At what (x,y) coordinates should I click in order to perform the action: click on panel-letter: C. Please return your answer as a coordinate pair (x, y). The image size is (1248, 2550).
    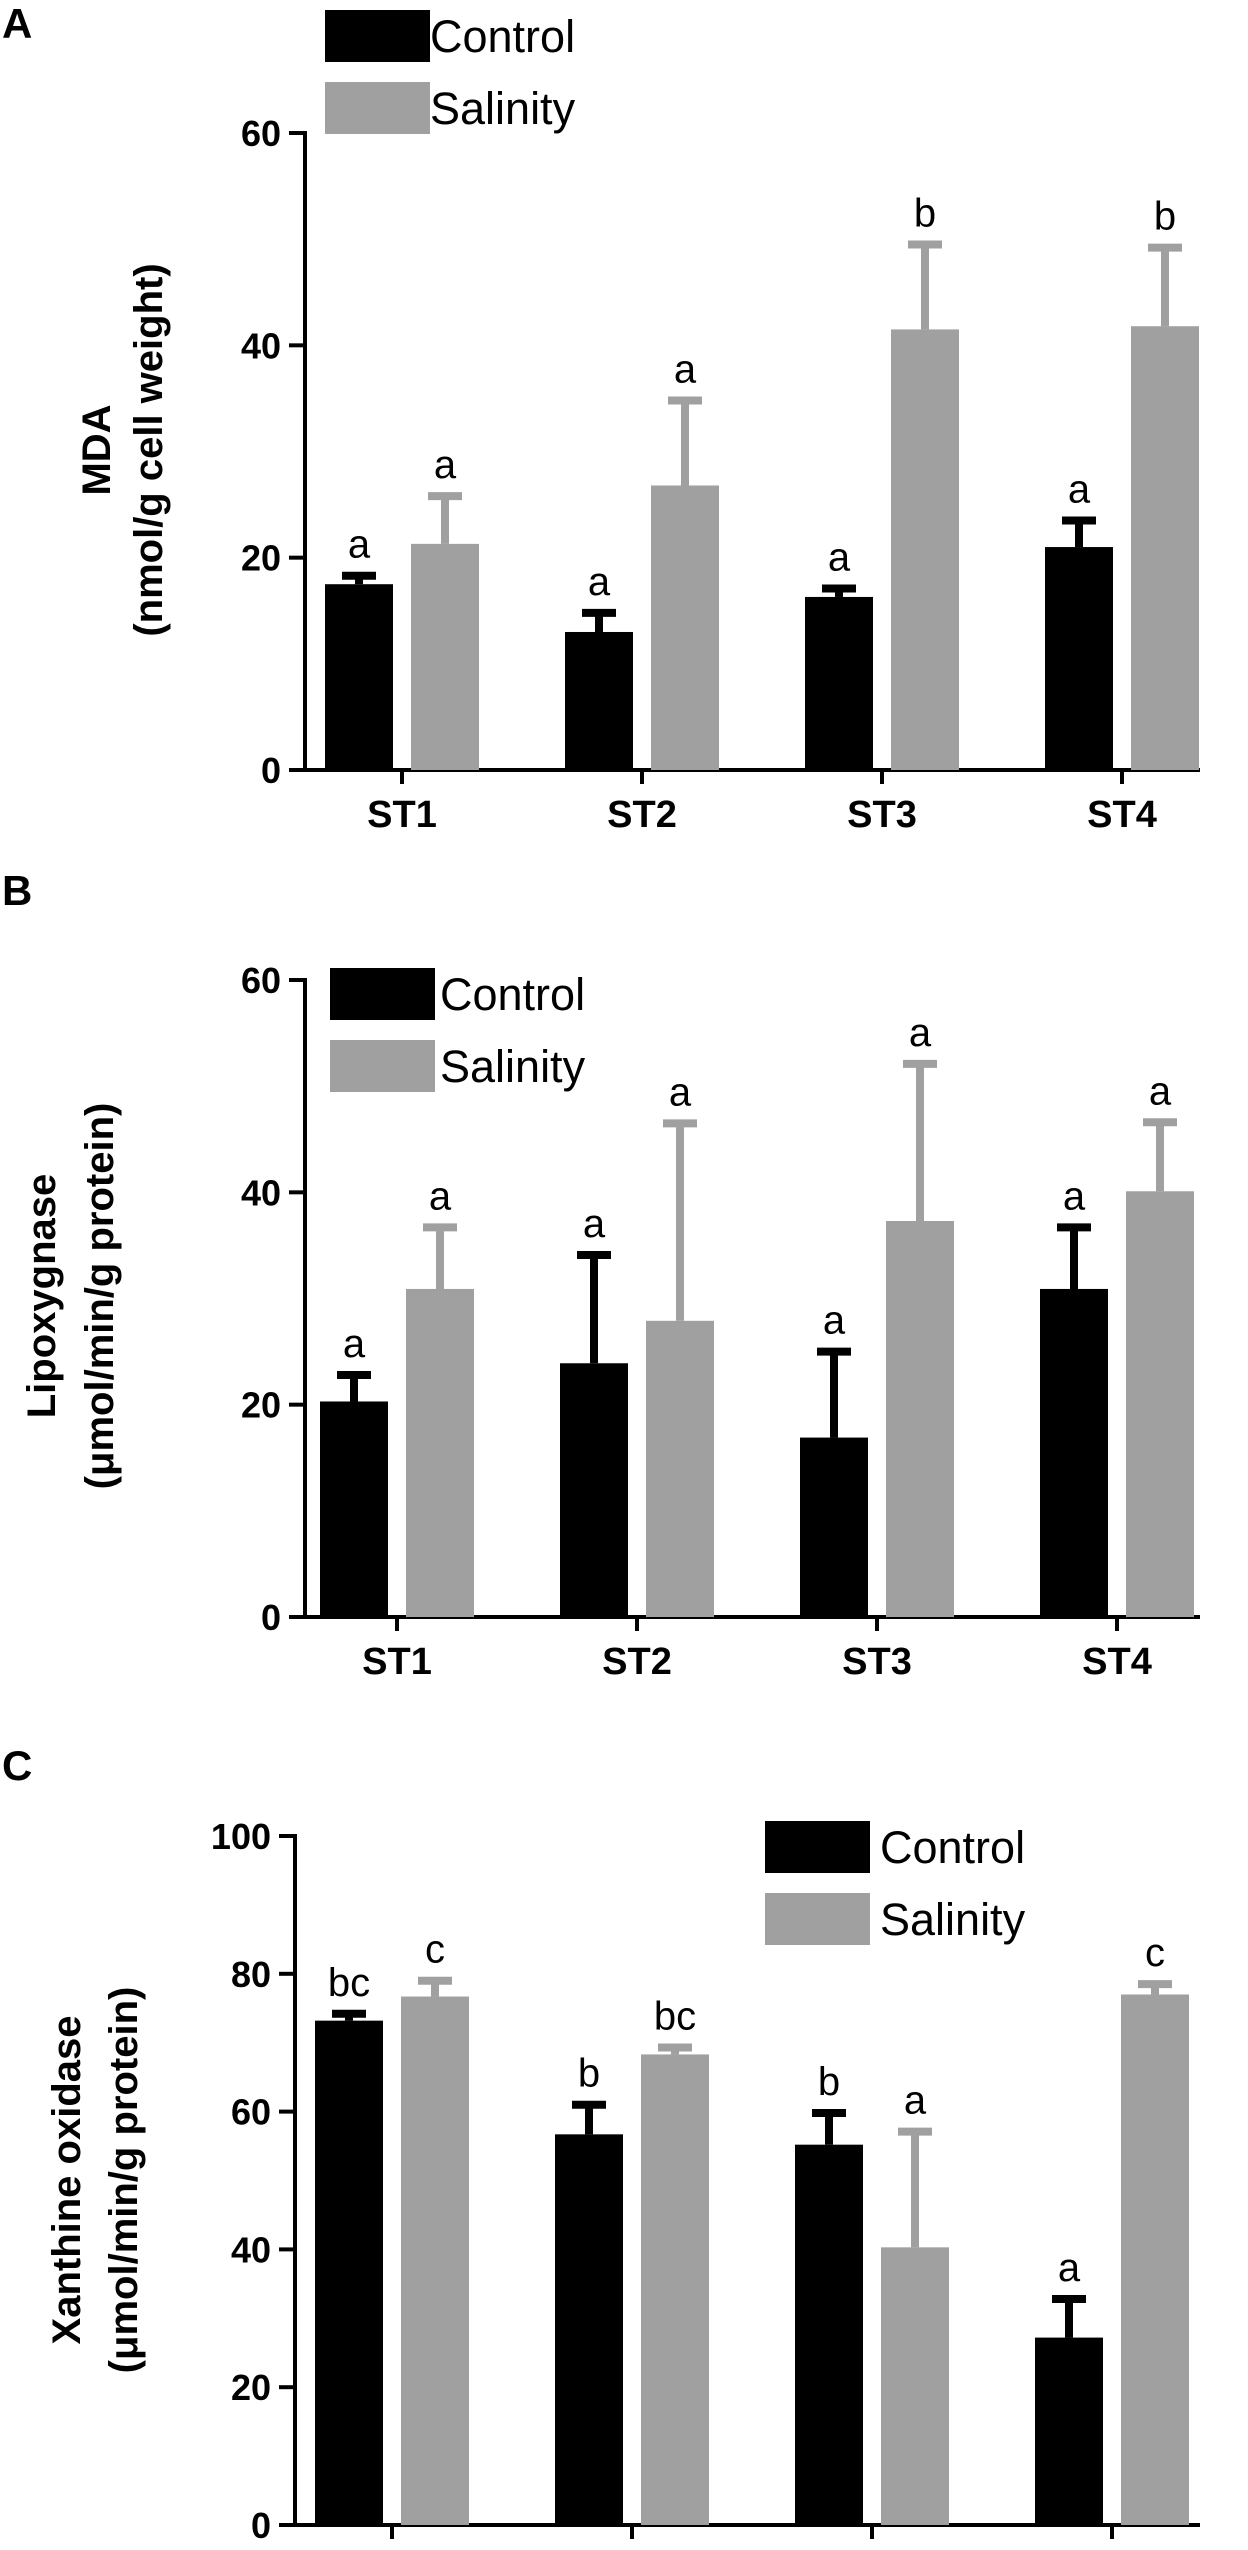
    Looking at the image, I should click on (17, 1765).